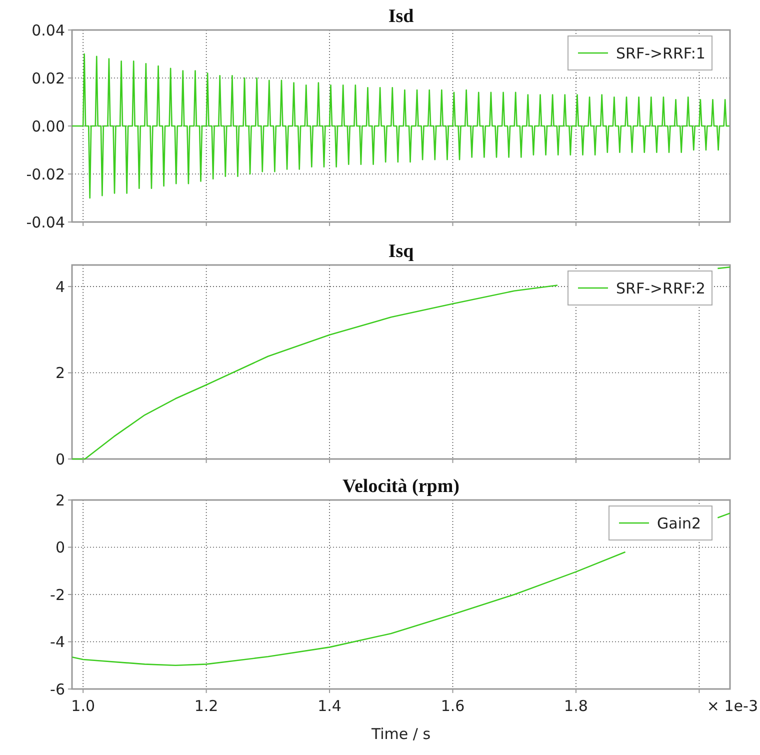 Image resolution: width=760 pixels, height=755 pixels. I want to click on y-tick-label: 0.00, so click(48, 126).